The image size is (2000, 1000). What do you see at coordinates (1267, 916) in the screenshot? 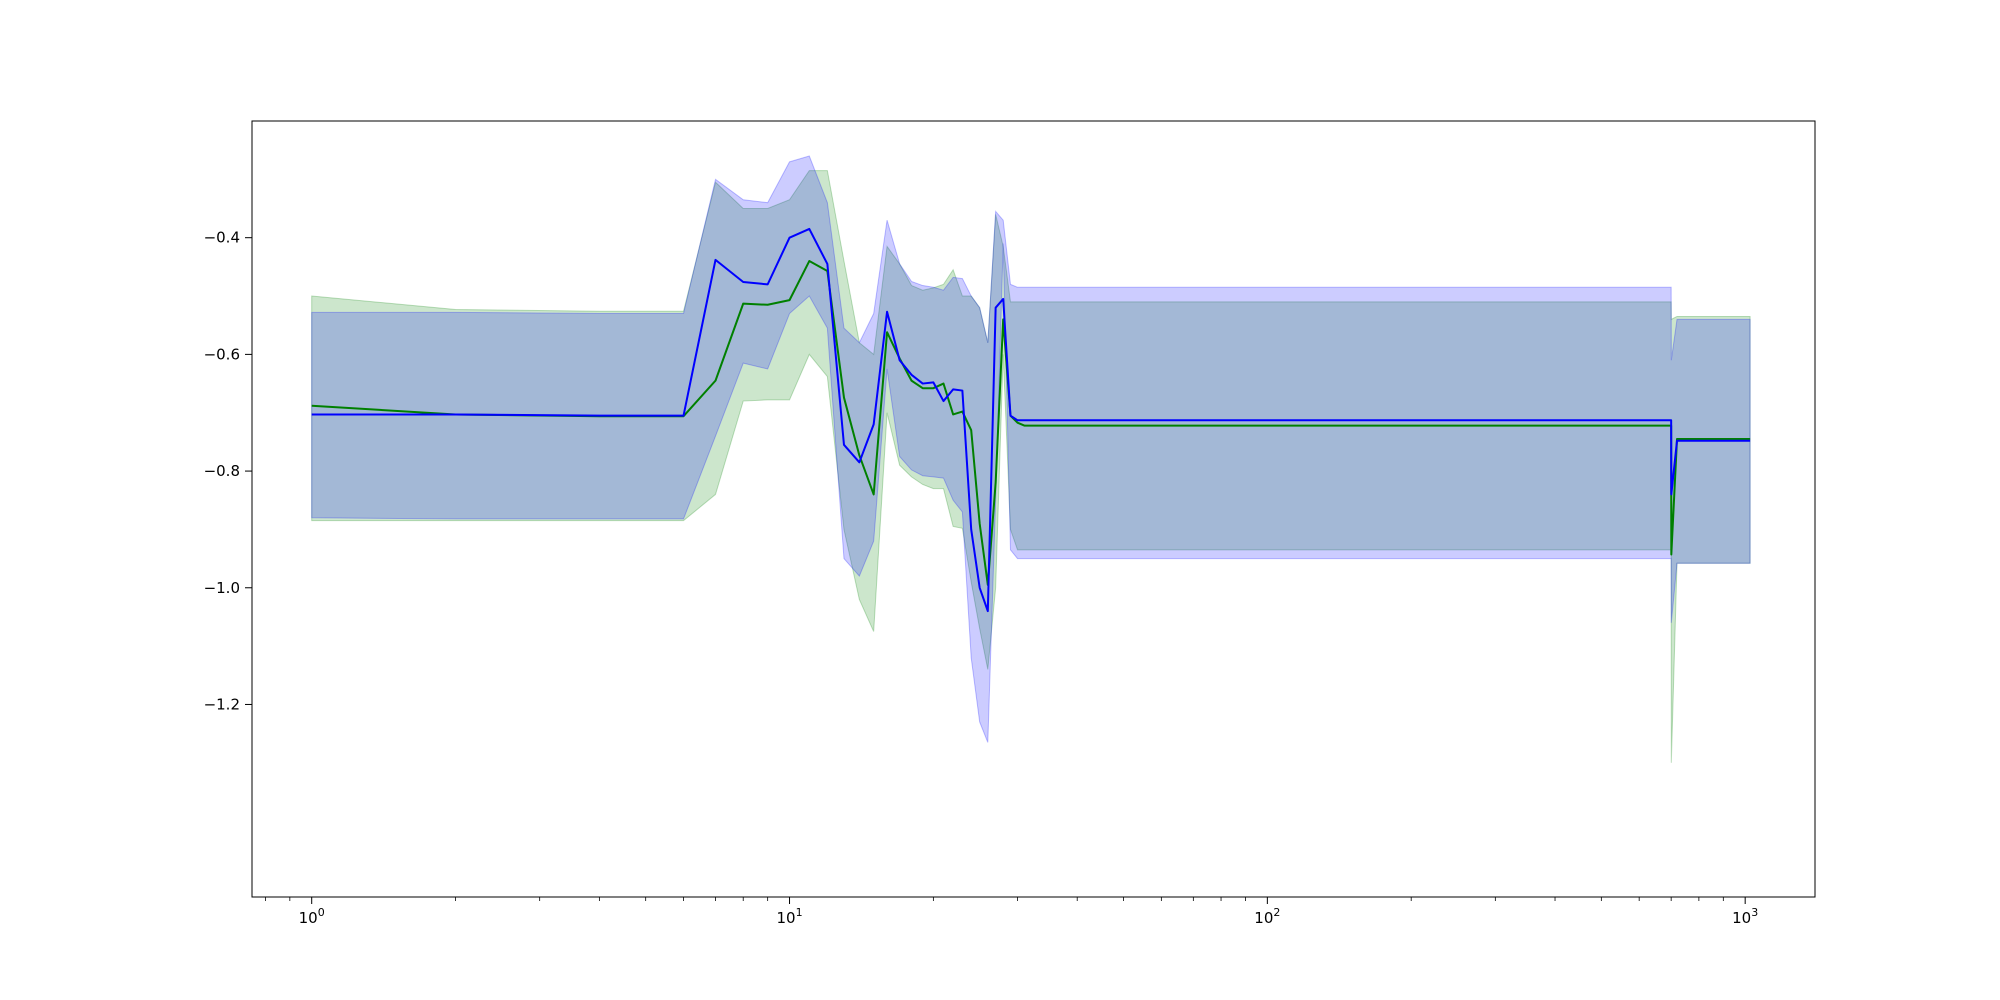
I see `x-tick-label: 10²` at bounding box center [1267, 916].